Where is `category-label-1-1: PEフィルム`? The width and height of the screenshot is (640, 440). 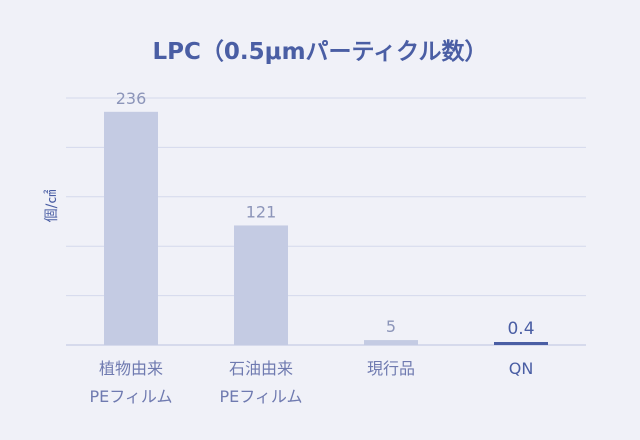
category-label-1-1: PEフィルム is located at coordinates (260, 396).